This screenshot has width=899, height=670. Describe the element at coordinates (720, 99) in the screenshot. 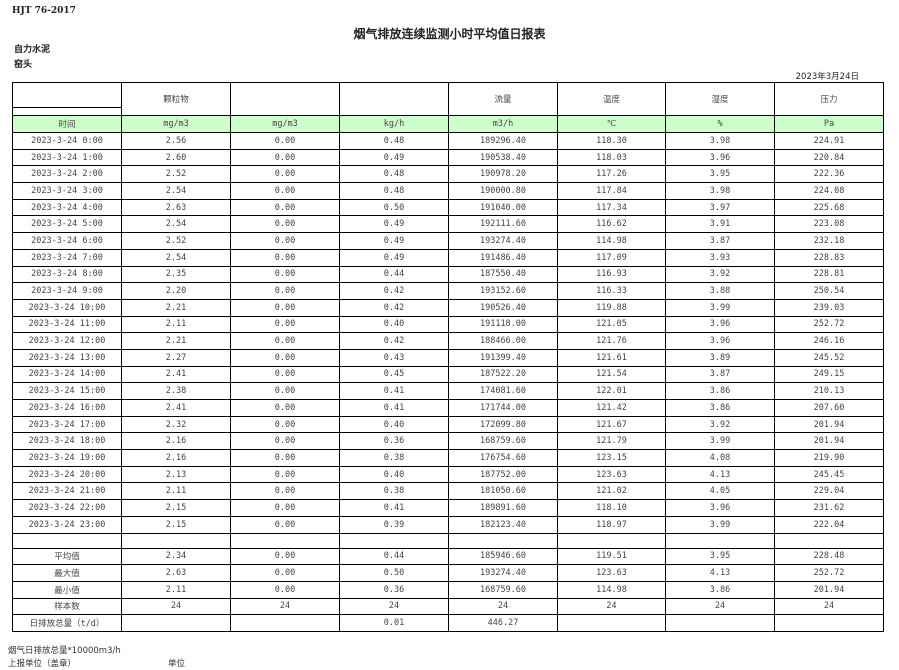

I see `table-cell: 湿度` at that location.